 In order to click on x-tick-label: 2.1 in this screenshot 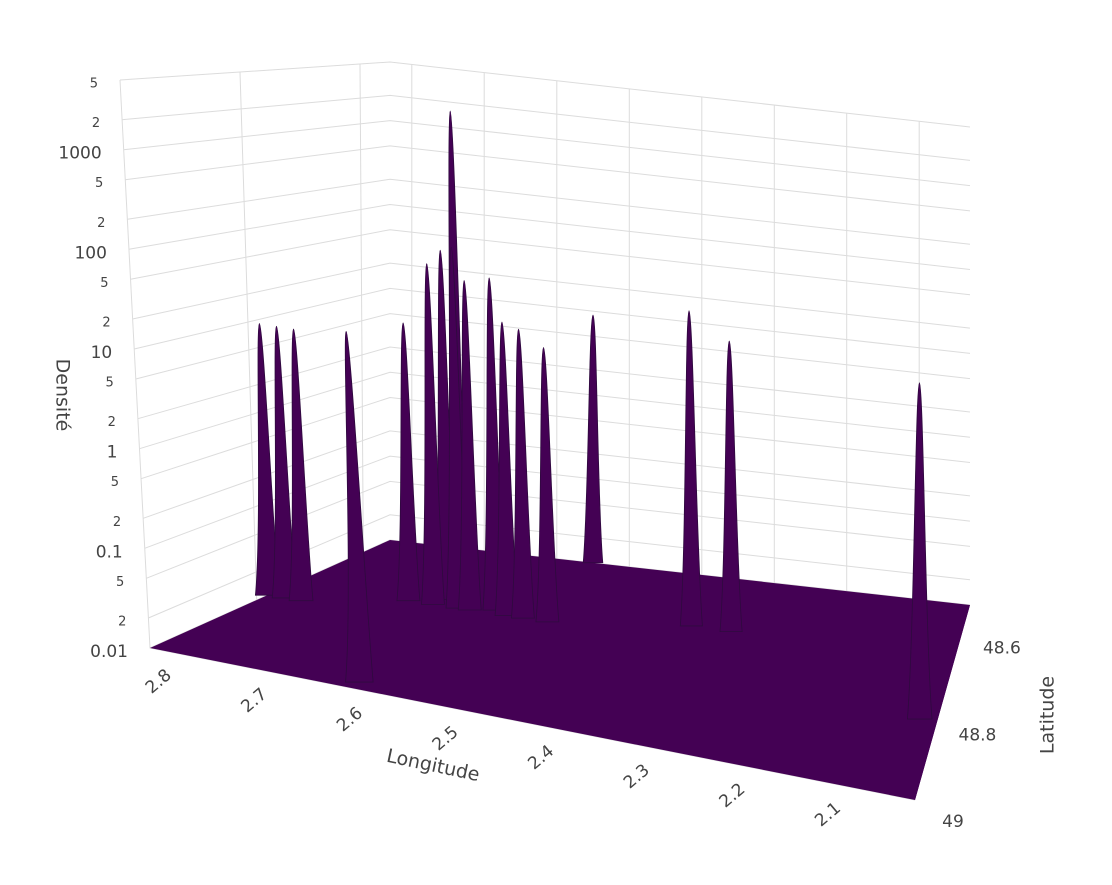, I will do `click(828, 814)`.